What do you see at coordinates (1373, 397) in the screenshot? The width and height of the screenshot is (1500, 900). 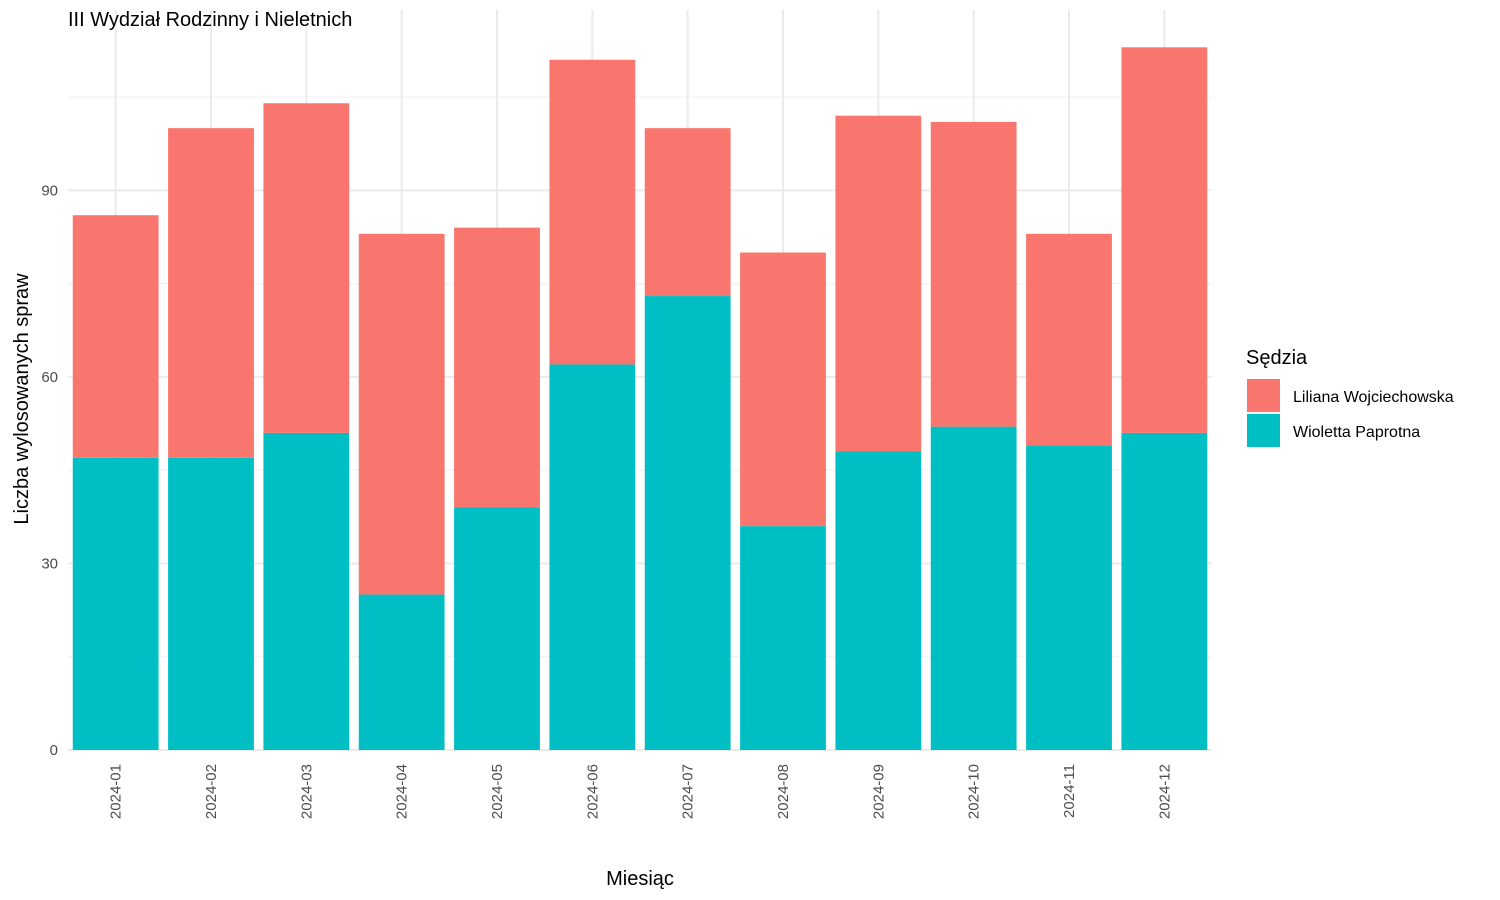 I see `legend-label: Liliana Wojciechowska` at bounding box center [1373, 397].